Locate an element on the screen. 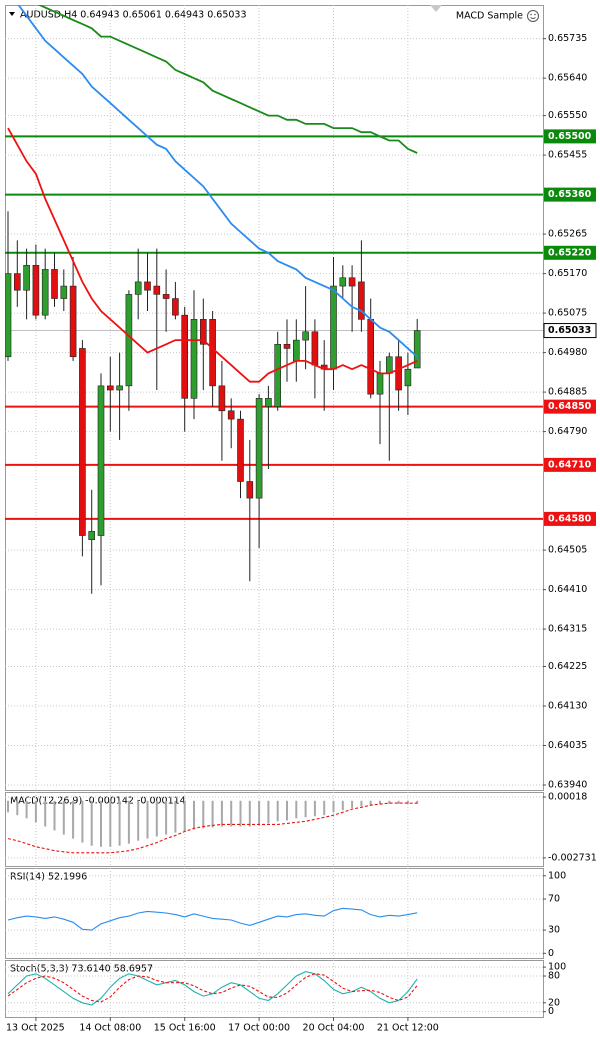  y-tick-label: 30 is located at coordinates (554, 930).